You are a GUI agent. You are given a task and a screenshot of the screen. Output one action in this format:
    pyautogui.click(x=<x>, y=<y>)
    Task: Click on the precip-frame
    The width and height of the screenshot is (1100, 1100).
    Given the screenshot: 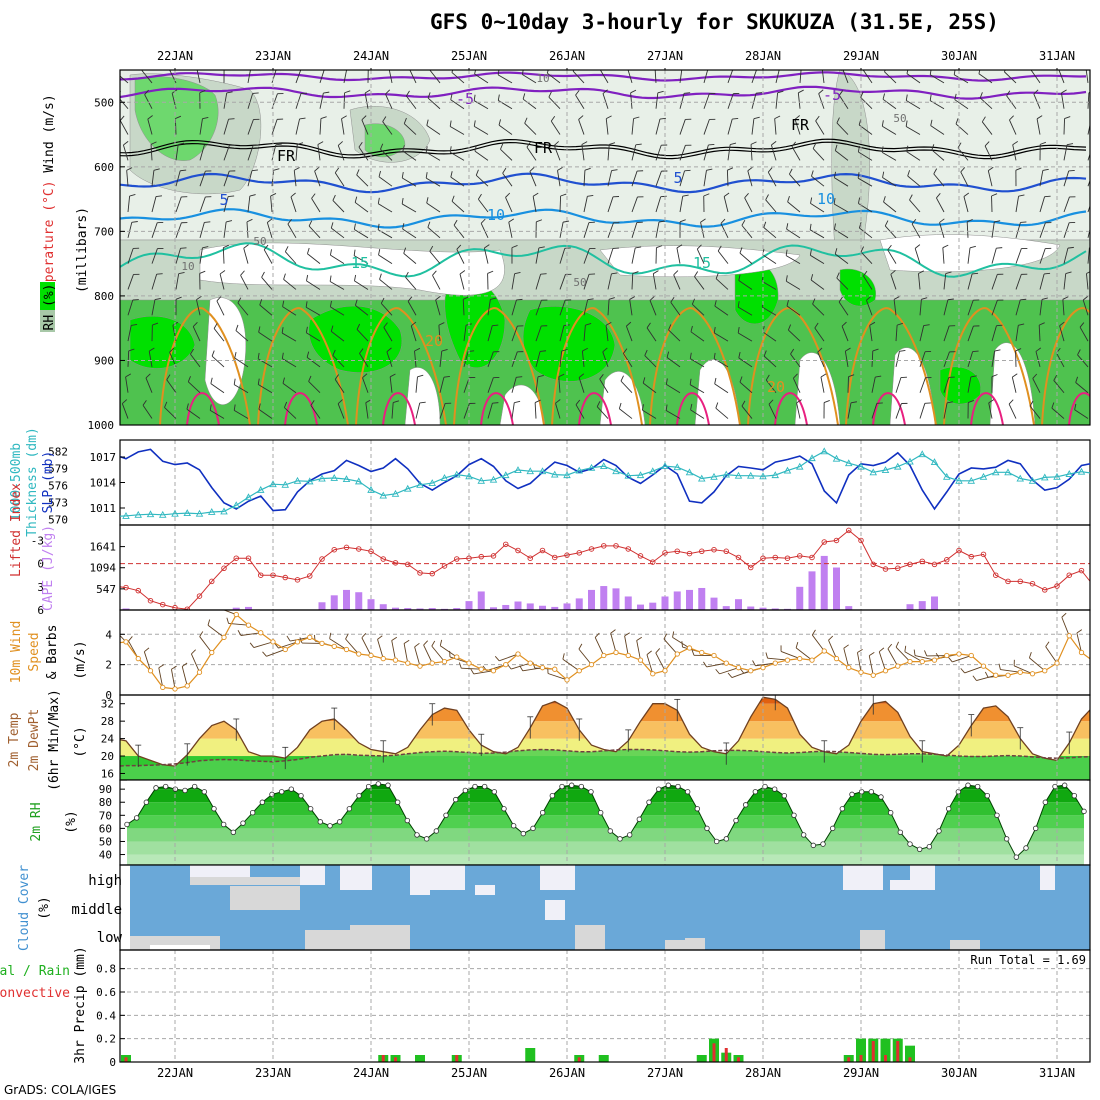 What is the action you would take?
    pyautogui.click(x=605, y=1006)
    